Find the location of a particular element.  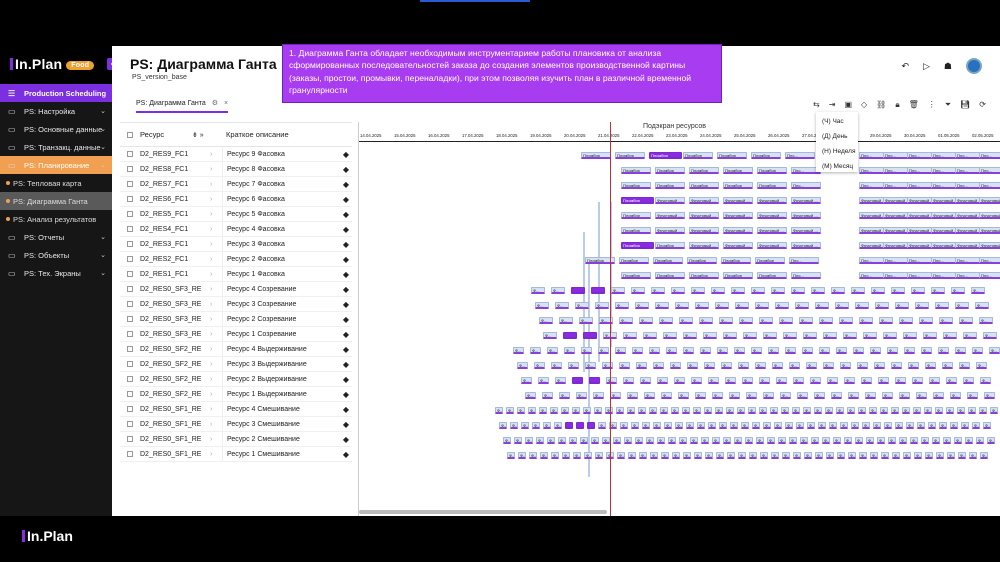

gantt-task is located at coordinates (590, 335).